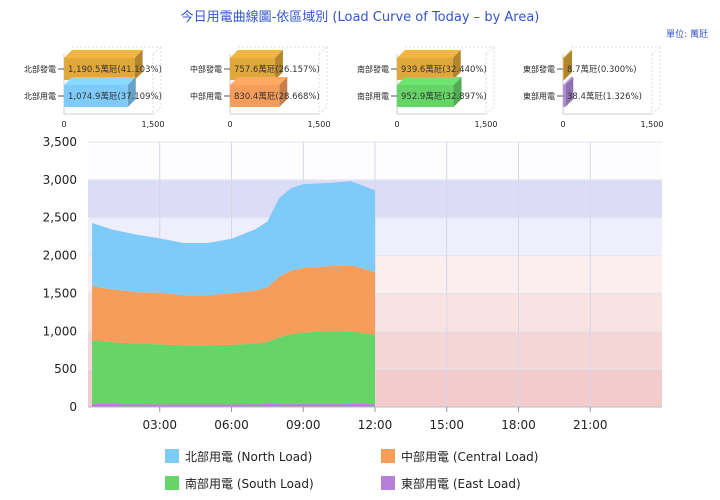 The image size is (720, 500). What do you see at coordinates (277, 96) in the screenshot?
I see `load-value-label: 830.4萬瓩(28.668%)` at bounding box center [277, 96].